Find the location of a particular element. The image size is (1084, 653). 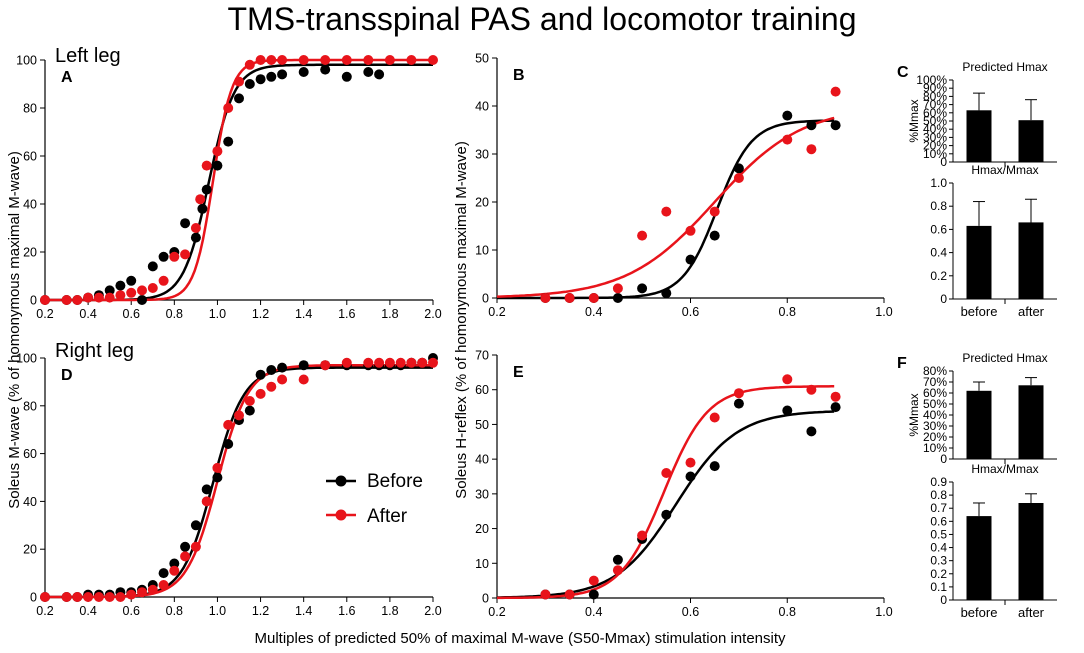

panel-c-top-y-tick-label: 70% is located at coordinates (935, 105).